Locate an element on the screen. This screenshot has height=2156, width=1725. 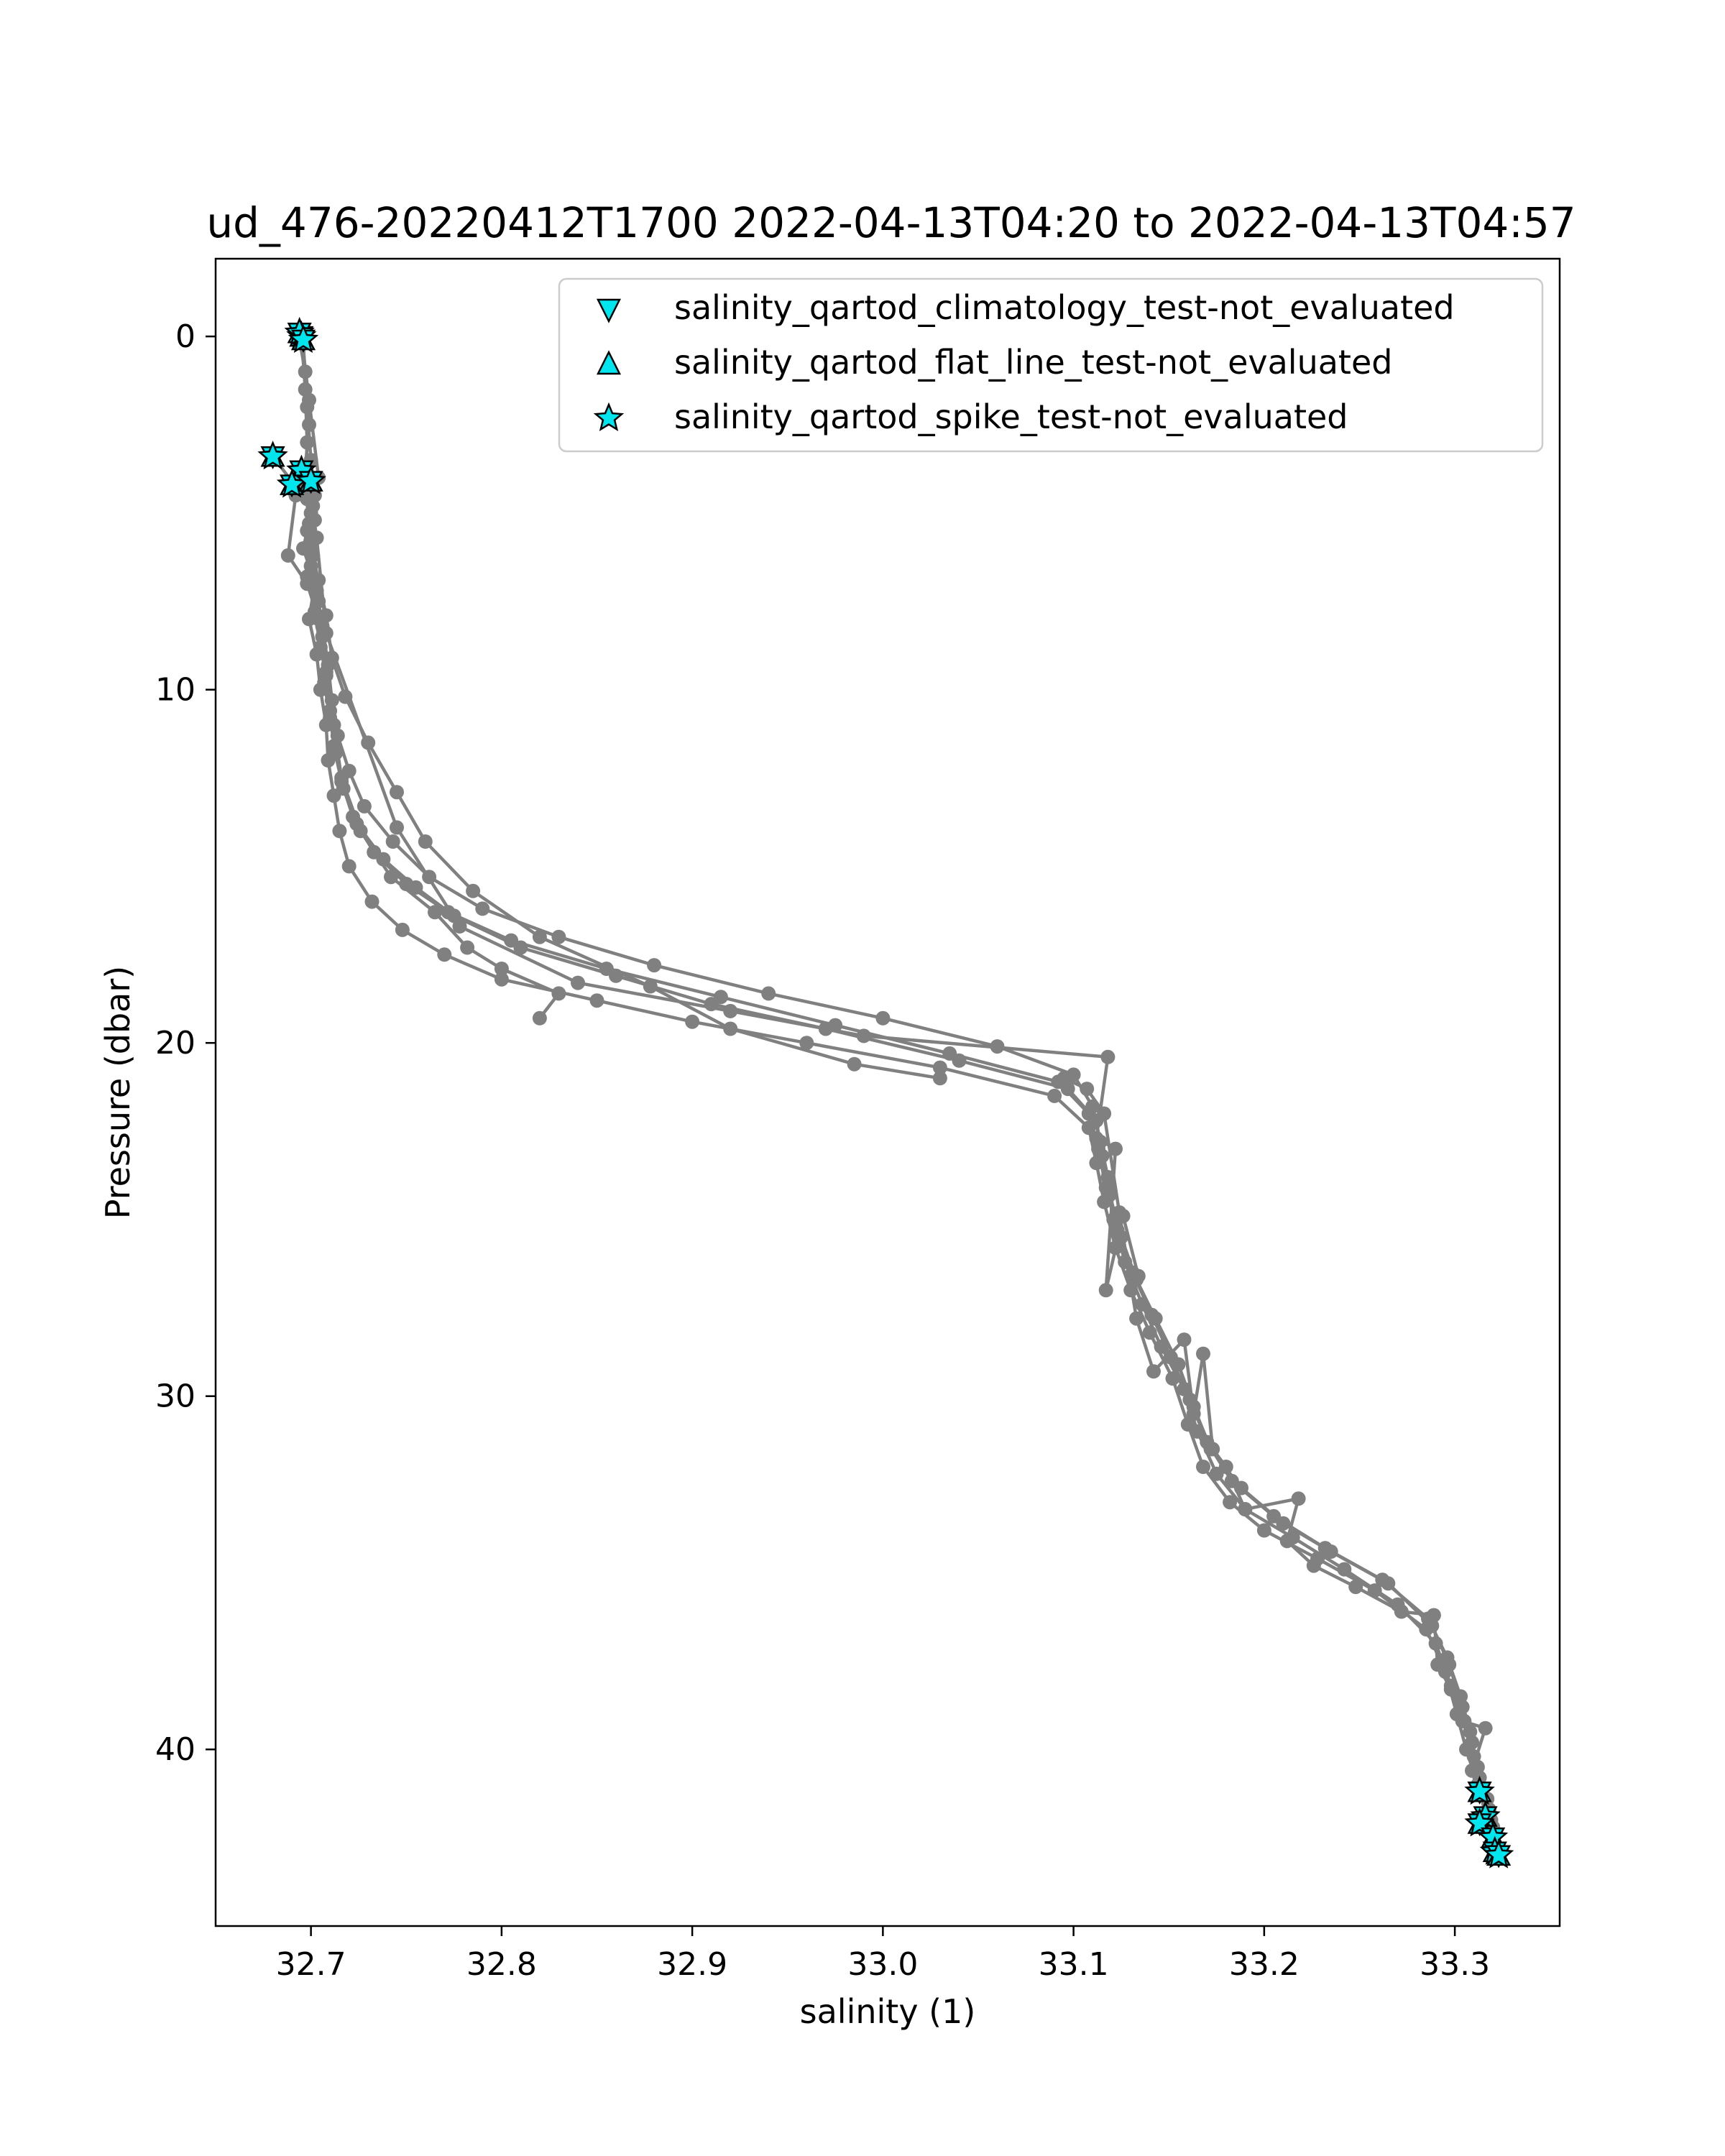
legend-label: salinity_qartod_spike_test-not_evaluated is located at coordinates (1011, 417).